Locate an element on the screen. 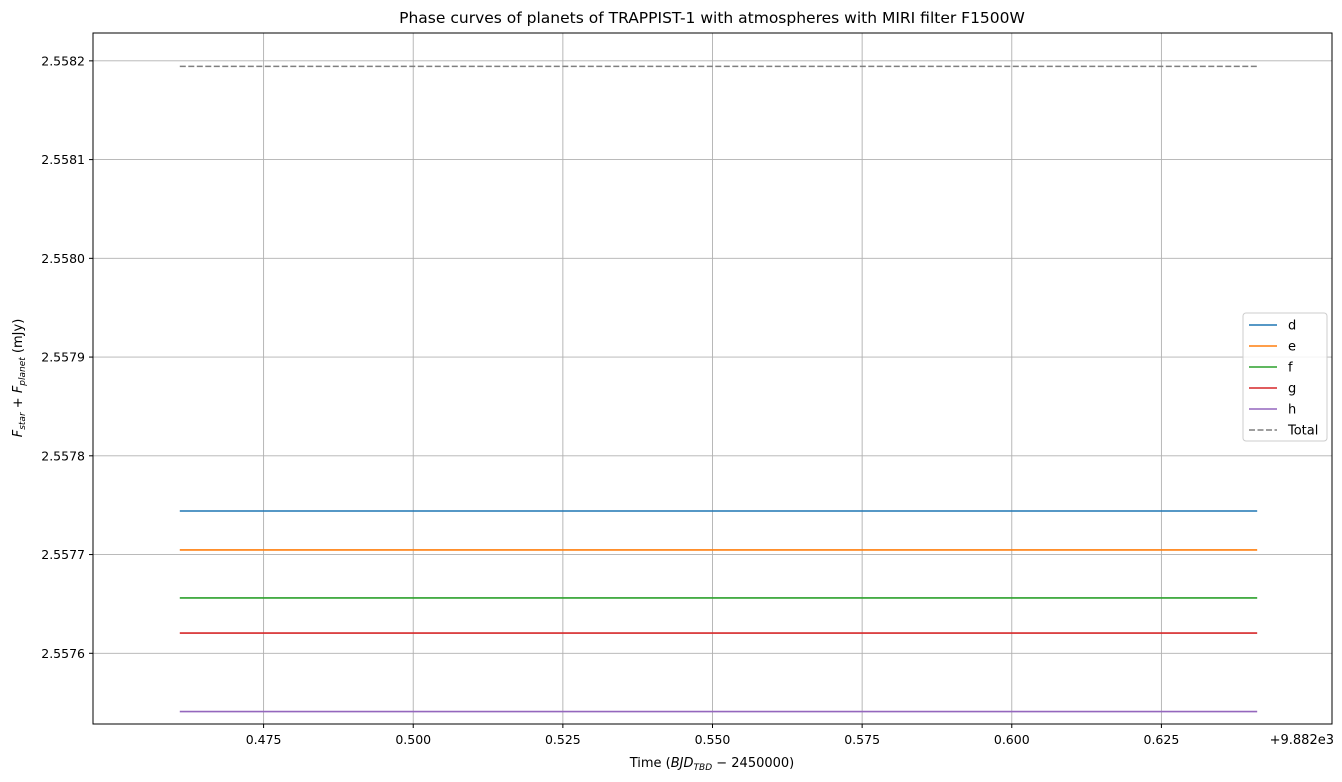  x-axis-title-subscript: TBD is located at coordinates (703, 768).